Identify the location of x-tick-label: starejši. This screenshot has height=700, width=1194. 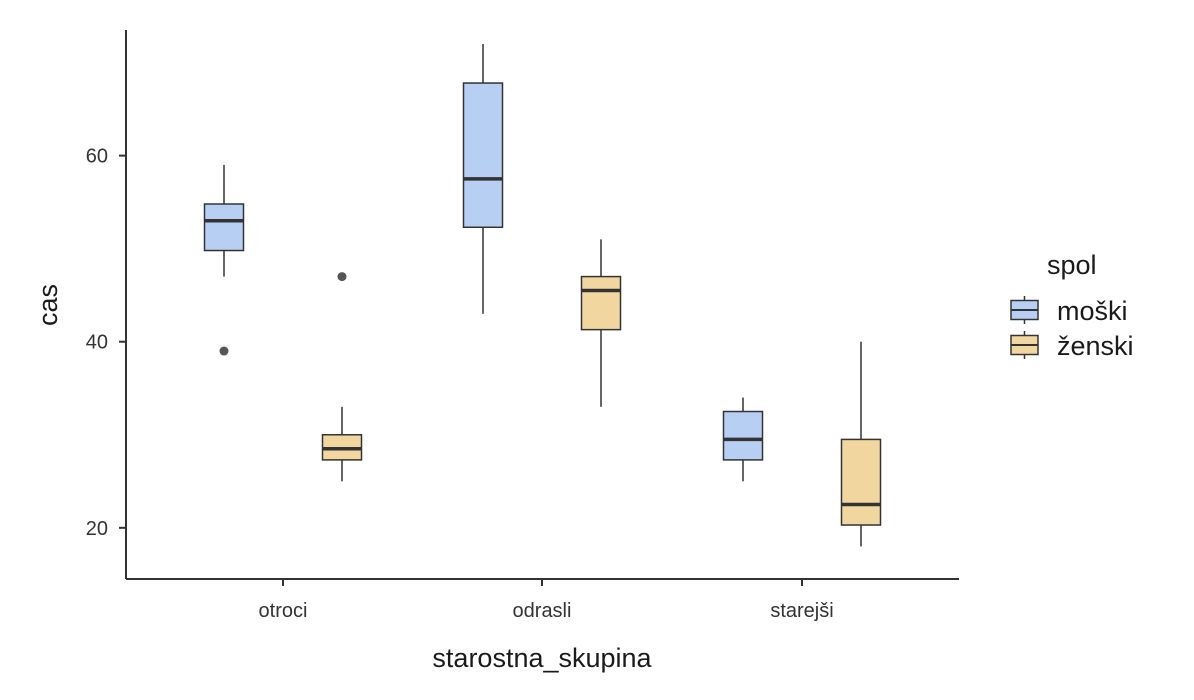
(801, 611).